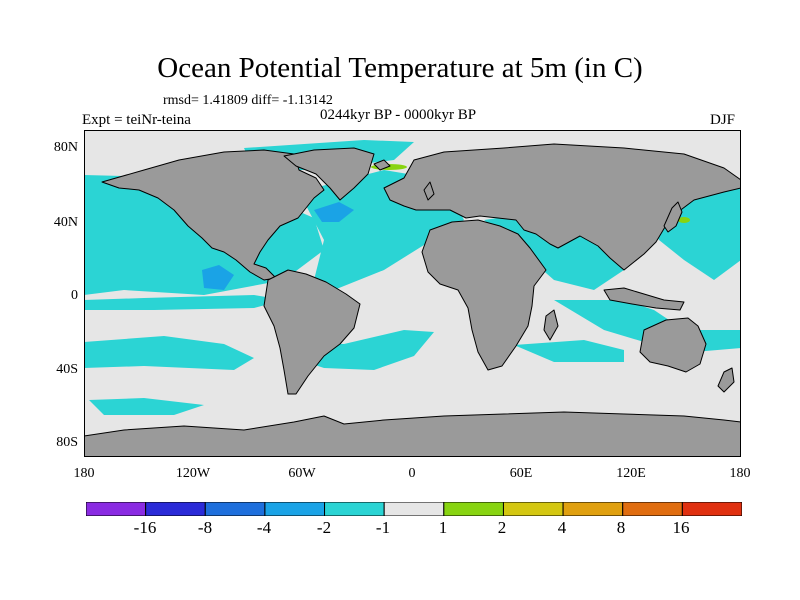 This screenshot has height=600, width=800. I want to click on colorbar-label-9: 8, so click(621, 527).